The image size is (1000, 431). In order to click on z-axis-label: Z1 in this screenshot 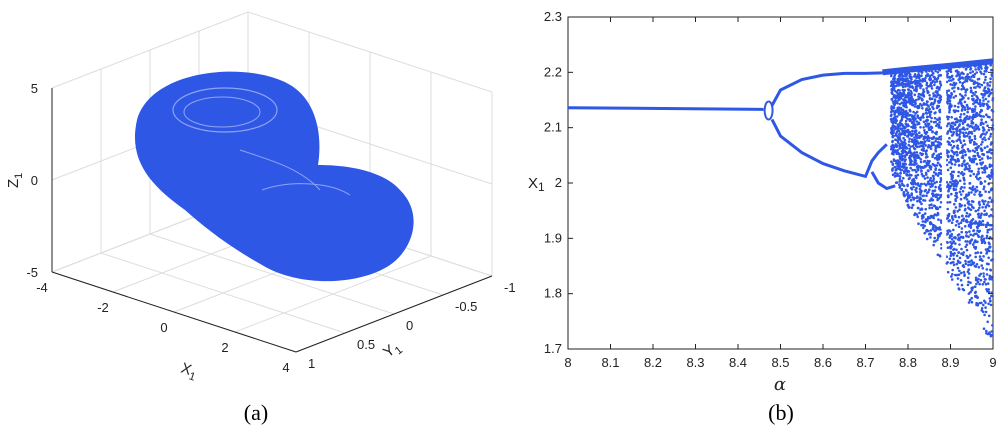, I will do `click(15, 180)`.